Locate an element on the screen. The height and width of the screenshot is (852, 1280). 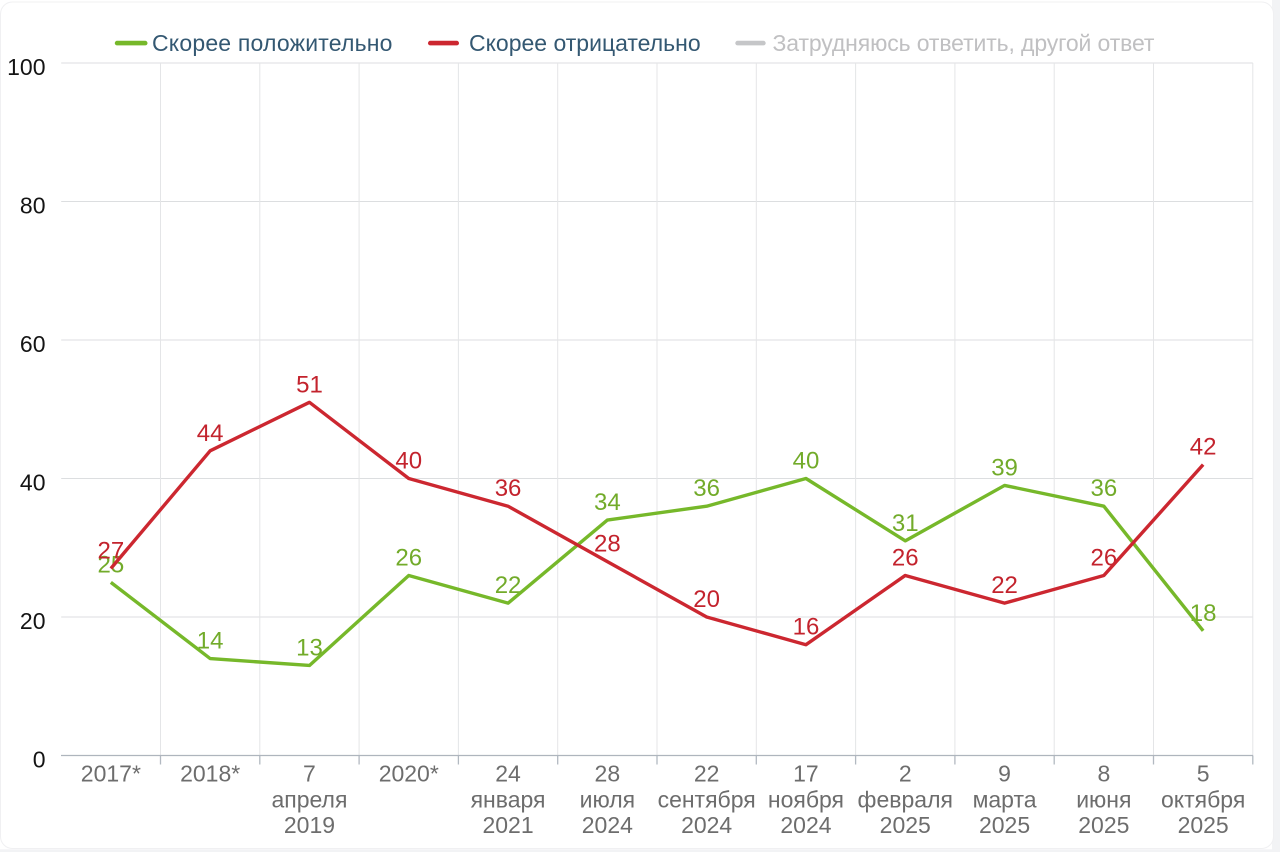
svg-text: 60 is located at coordinates (33, 344).